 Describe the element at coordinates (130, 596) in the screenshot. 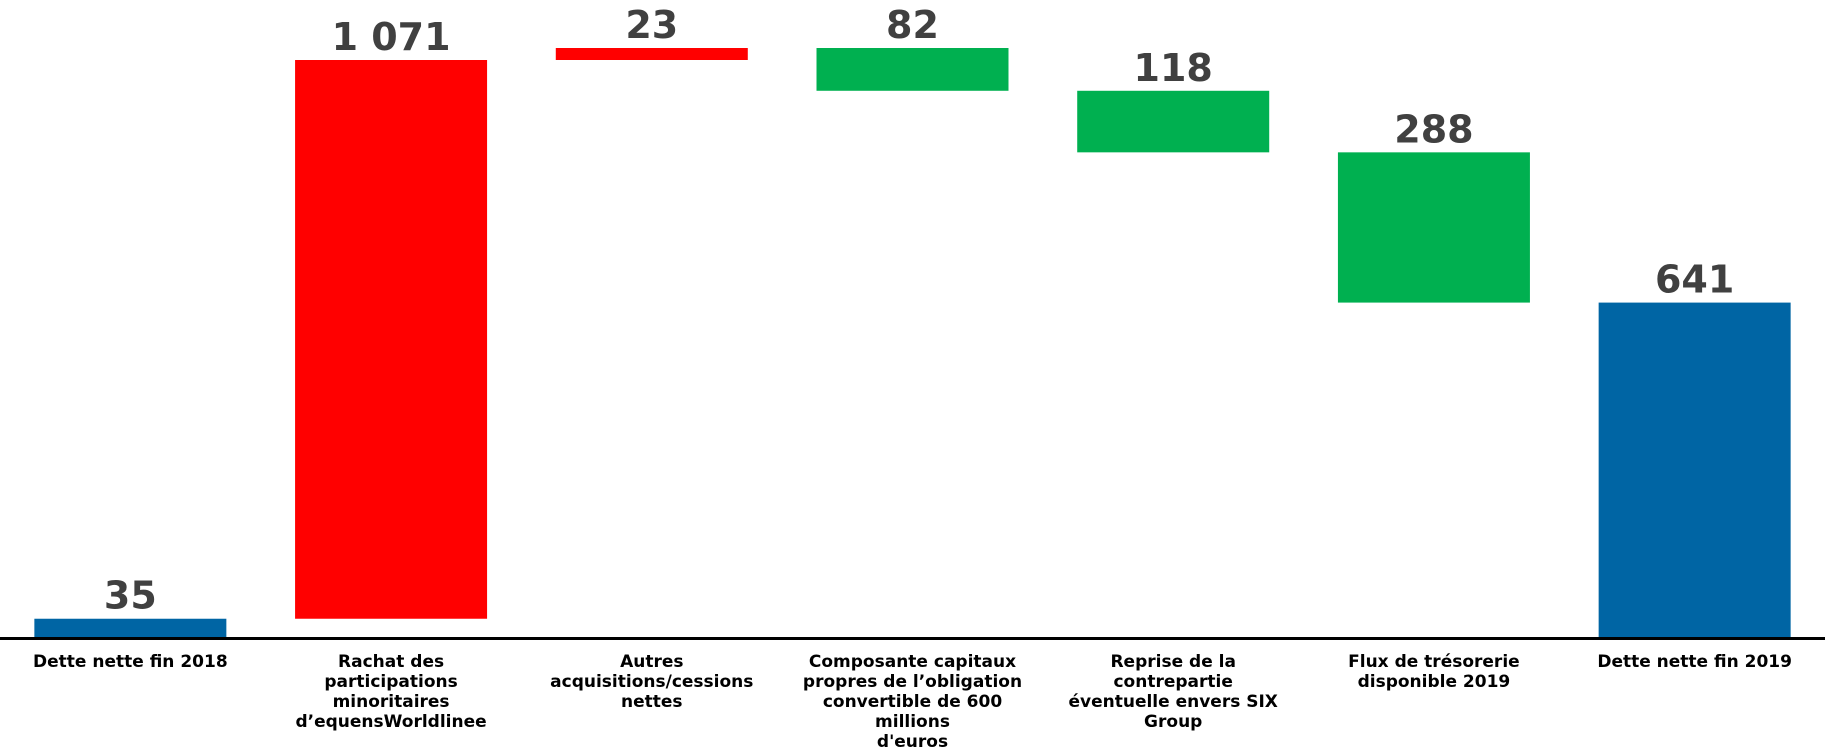

I see `value-label-1: 35` at that location.